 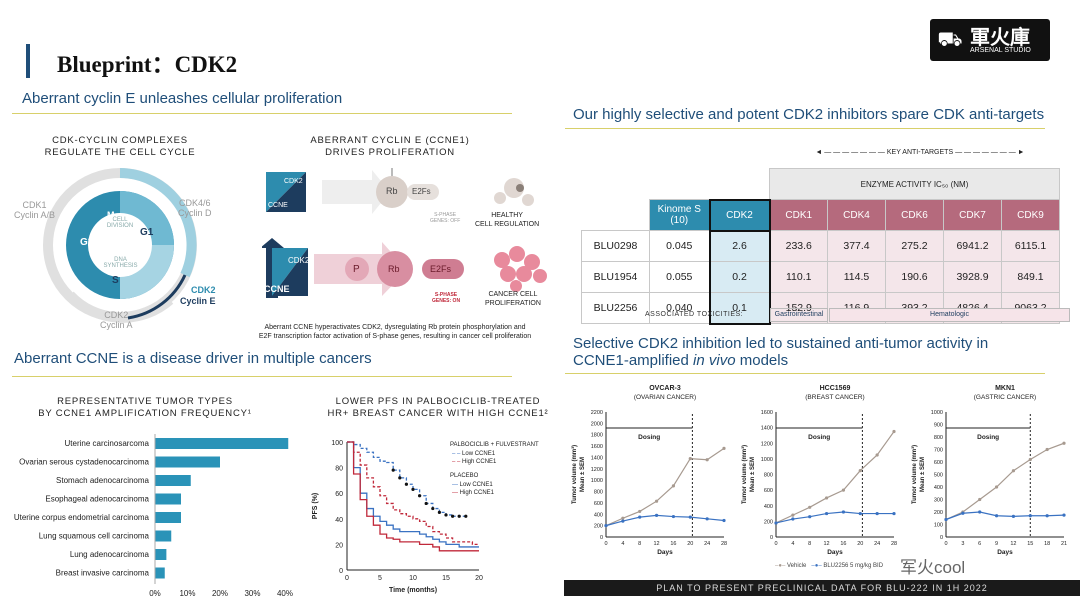 What do you see at coordinates (339, 469) in the screenshot?
I see `pfs-y-tick: 80` at bounding box center [339, 469].